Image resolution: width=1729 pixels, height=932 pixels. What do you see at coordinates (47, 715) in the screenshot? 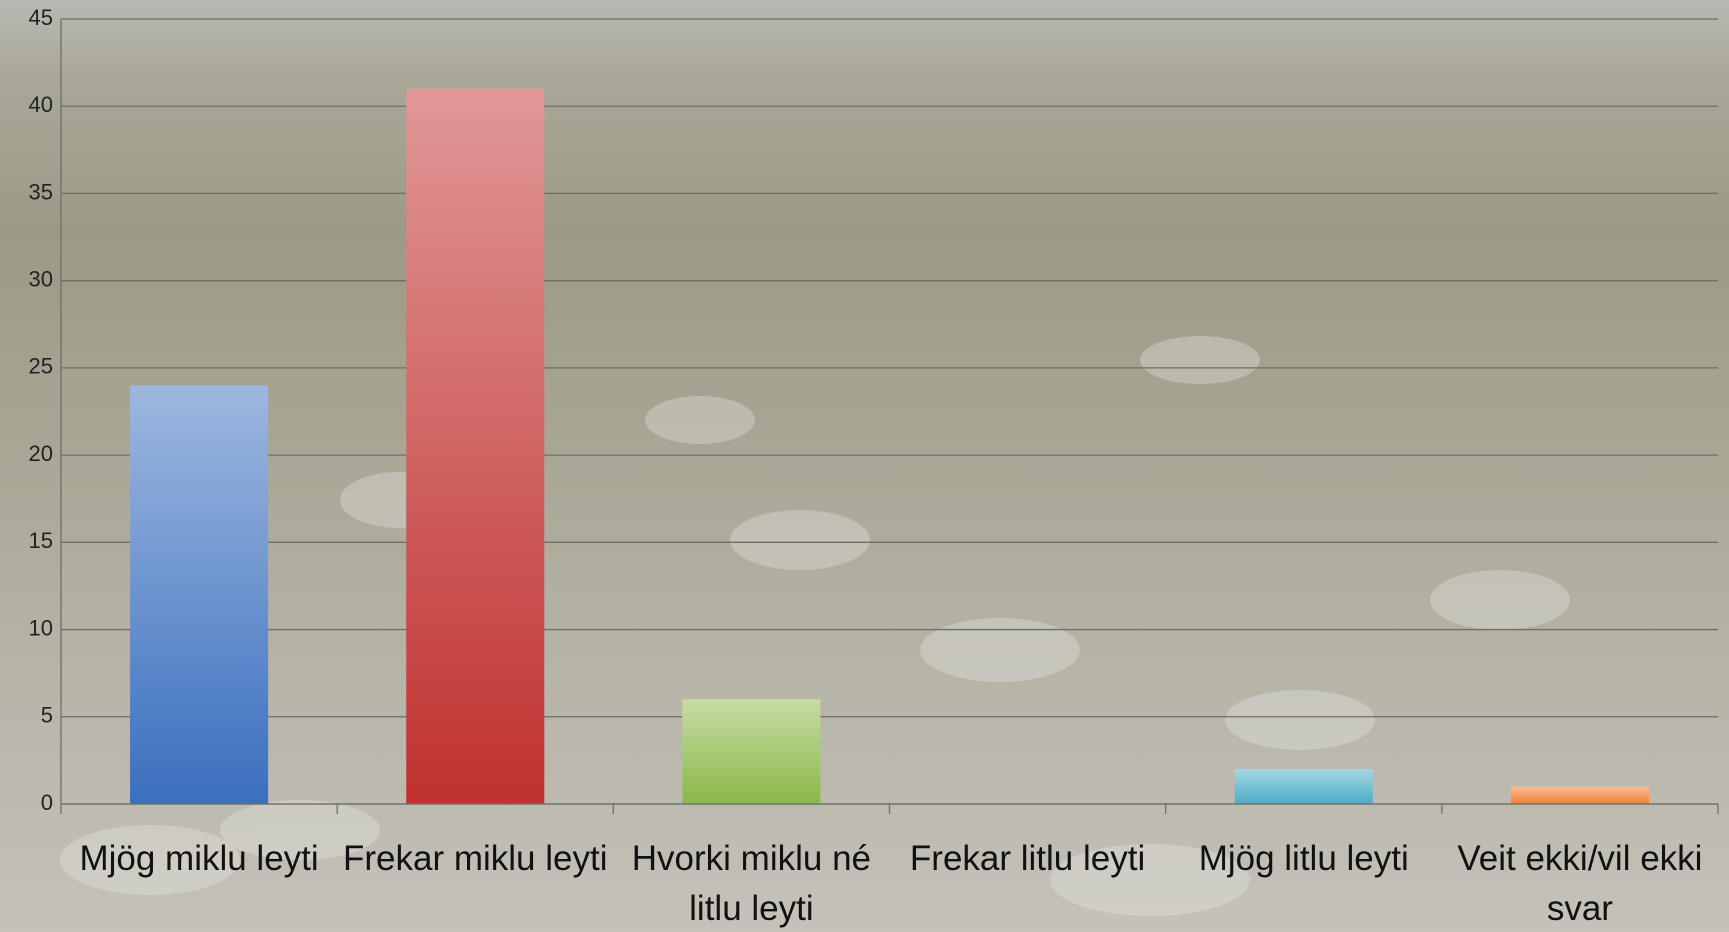
I see `y-tick-label: 5` at bounding box center [47, 715].